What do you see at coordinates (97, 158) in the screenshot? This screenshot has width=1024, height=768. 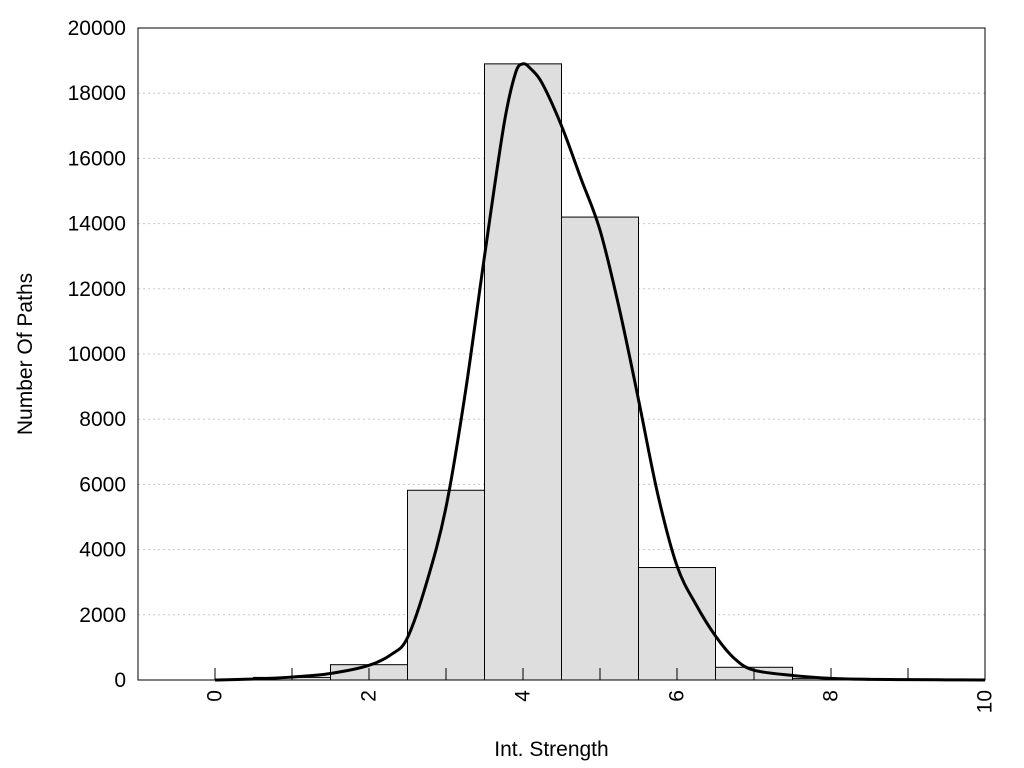 I see `y-tick-label: 16000` at bounding box center [97, 158].